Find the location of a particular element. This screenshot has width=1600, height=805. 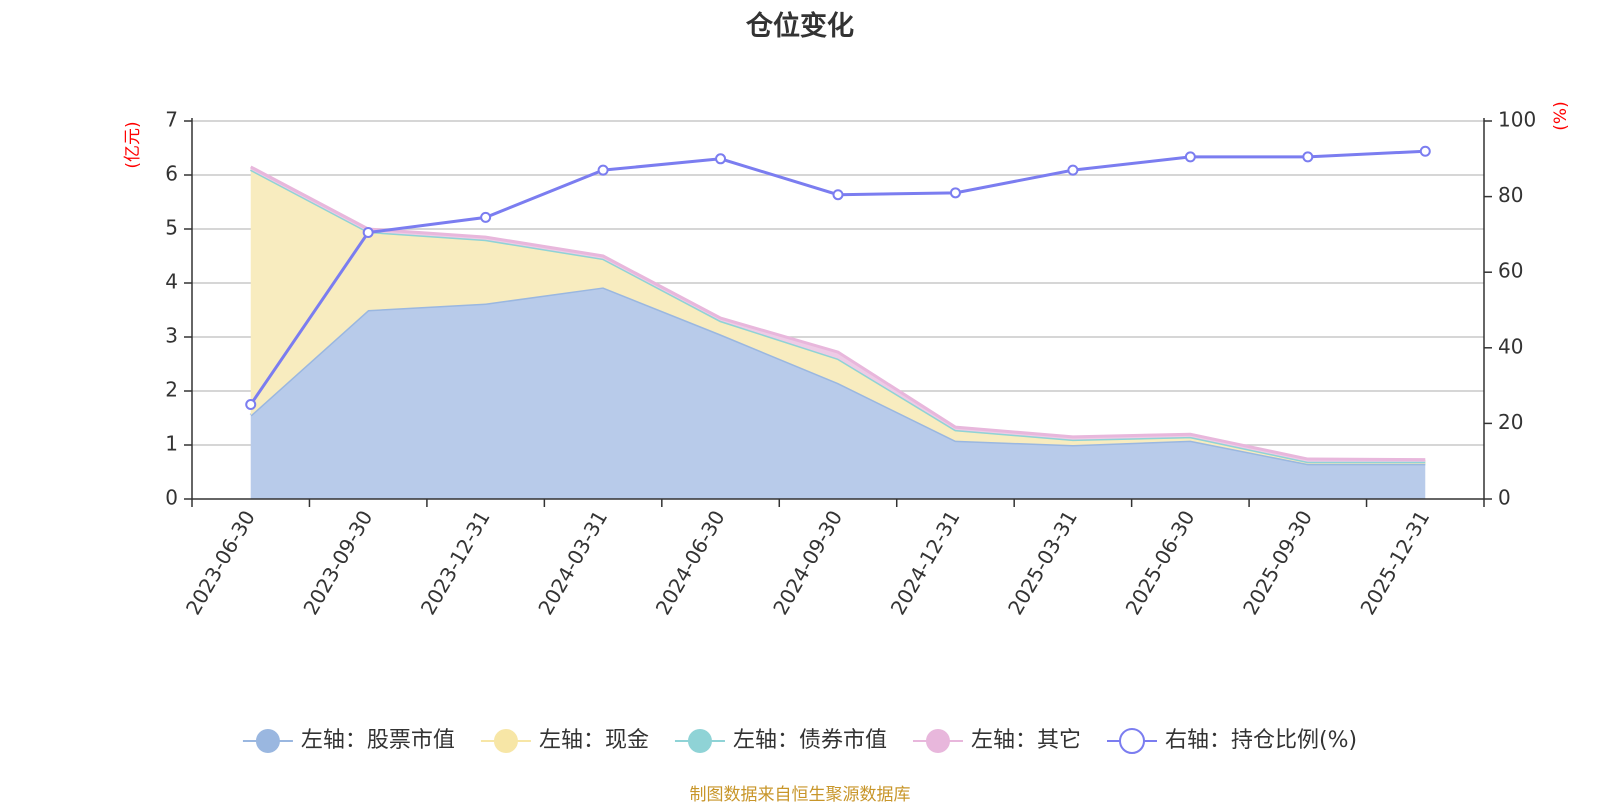

legend-label: 右轴：持仓比例(%) is located at coordinates (1261, 740).